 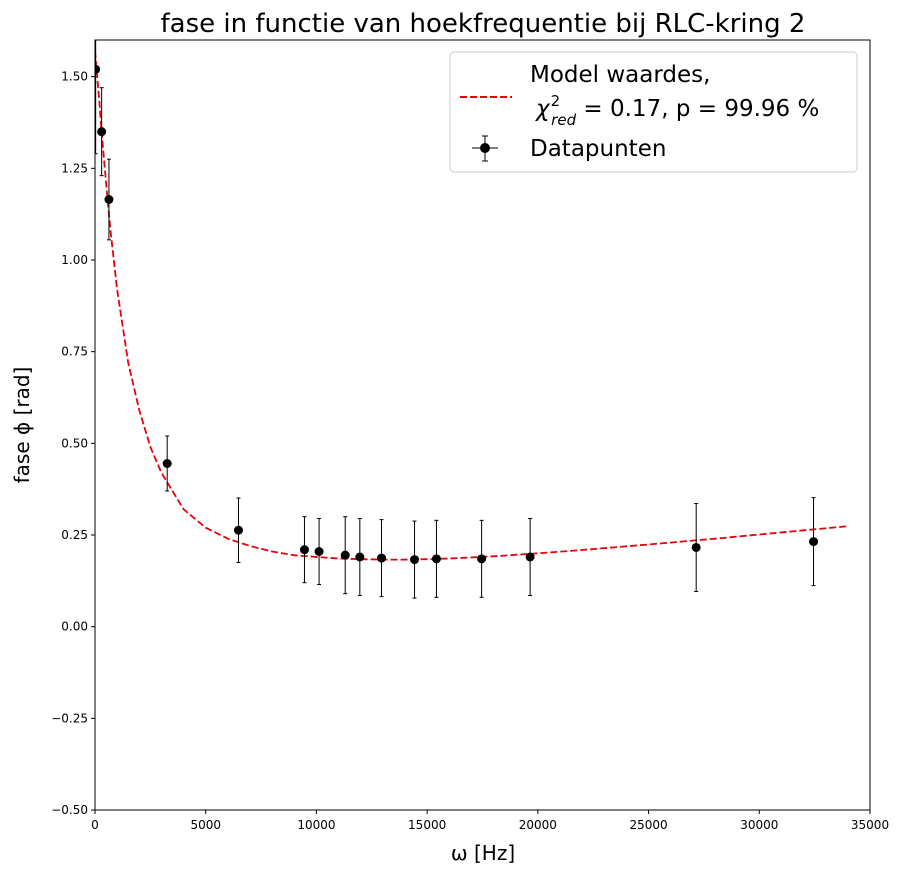 What do you see at coordinates (483, 853) in the screenshot?
I see `x-axis-label: ω [Hz]` at bounding box center [483, 853].